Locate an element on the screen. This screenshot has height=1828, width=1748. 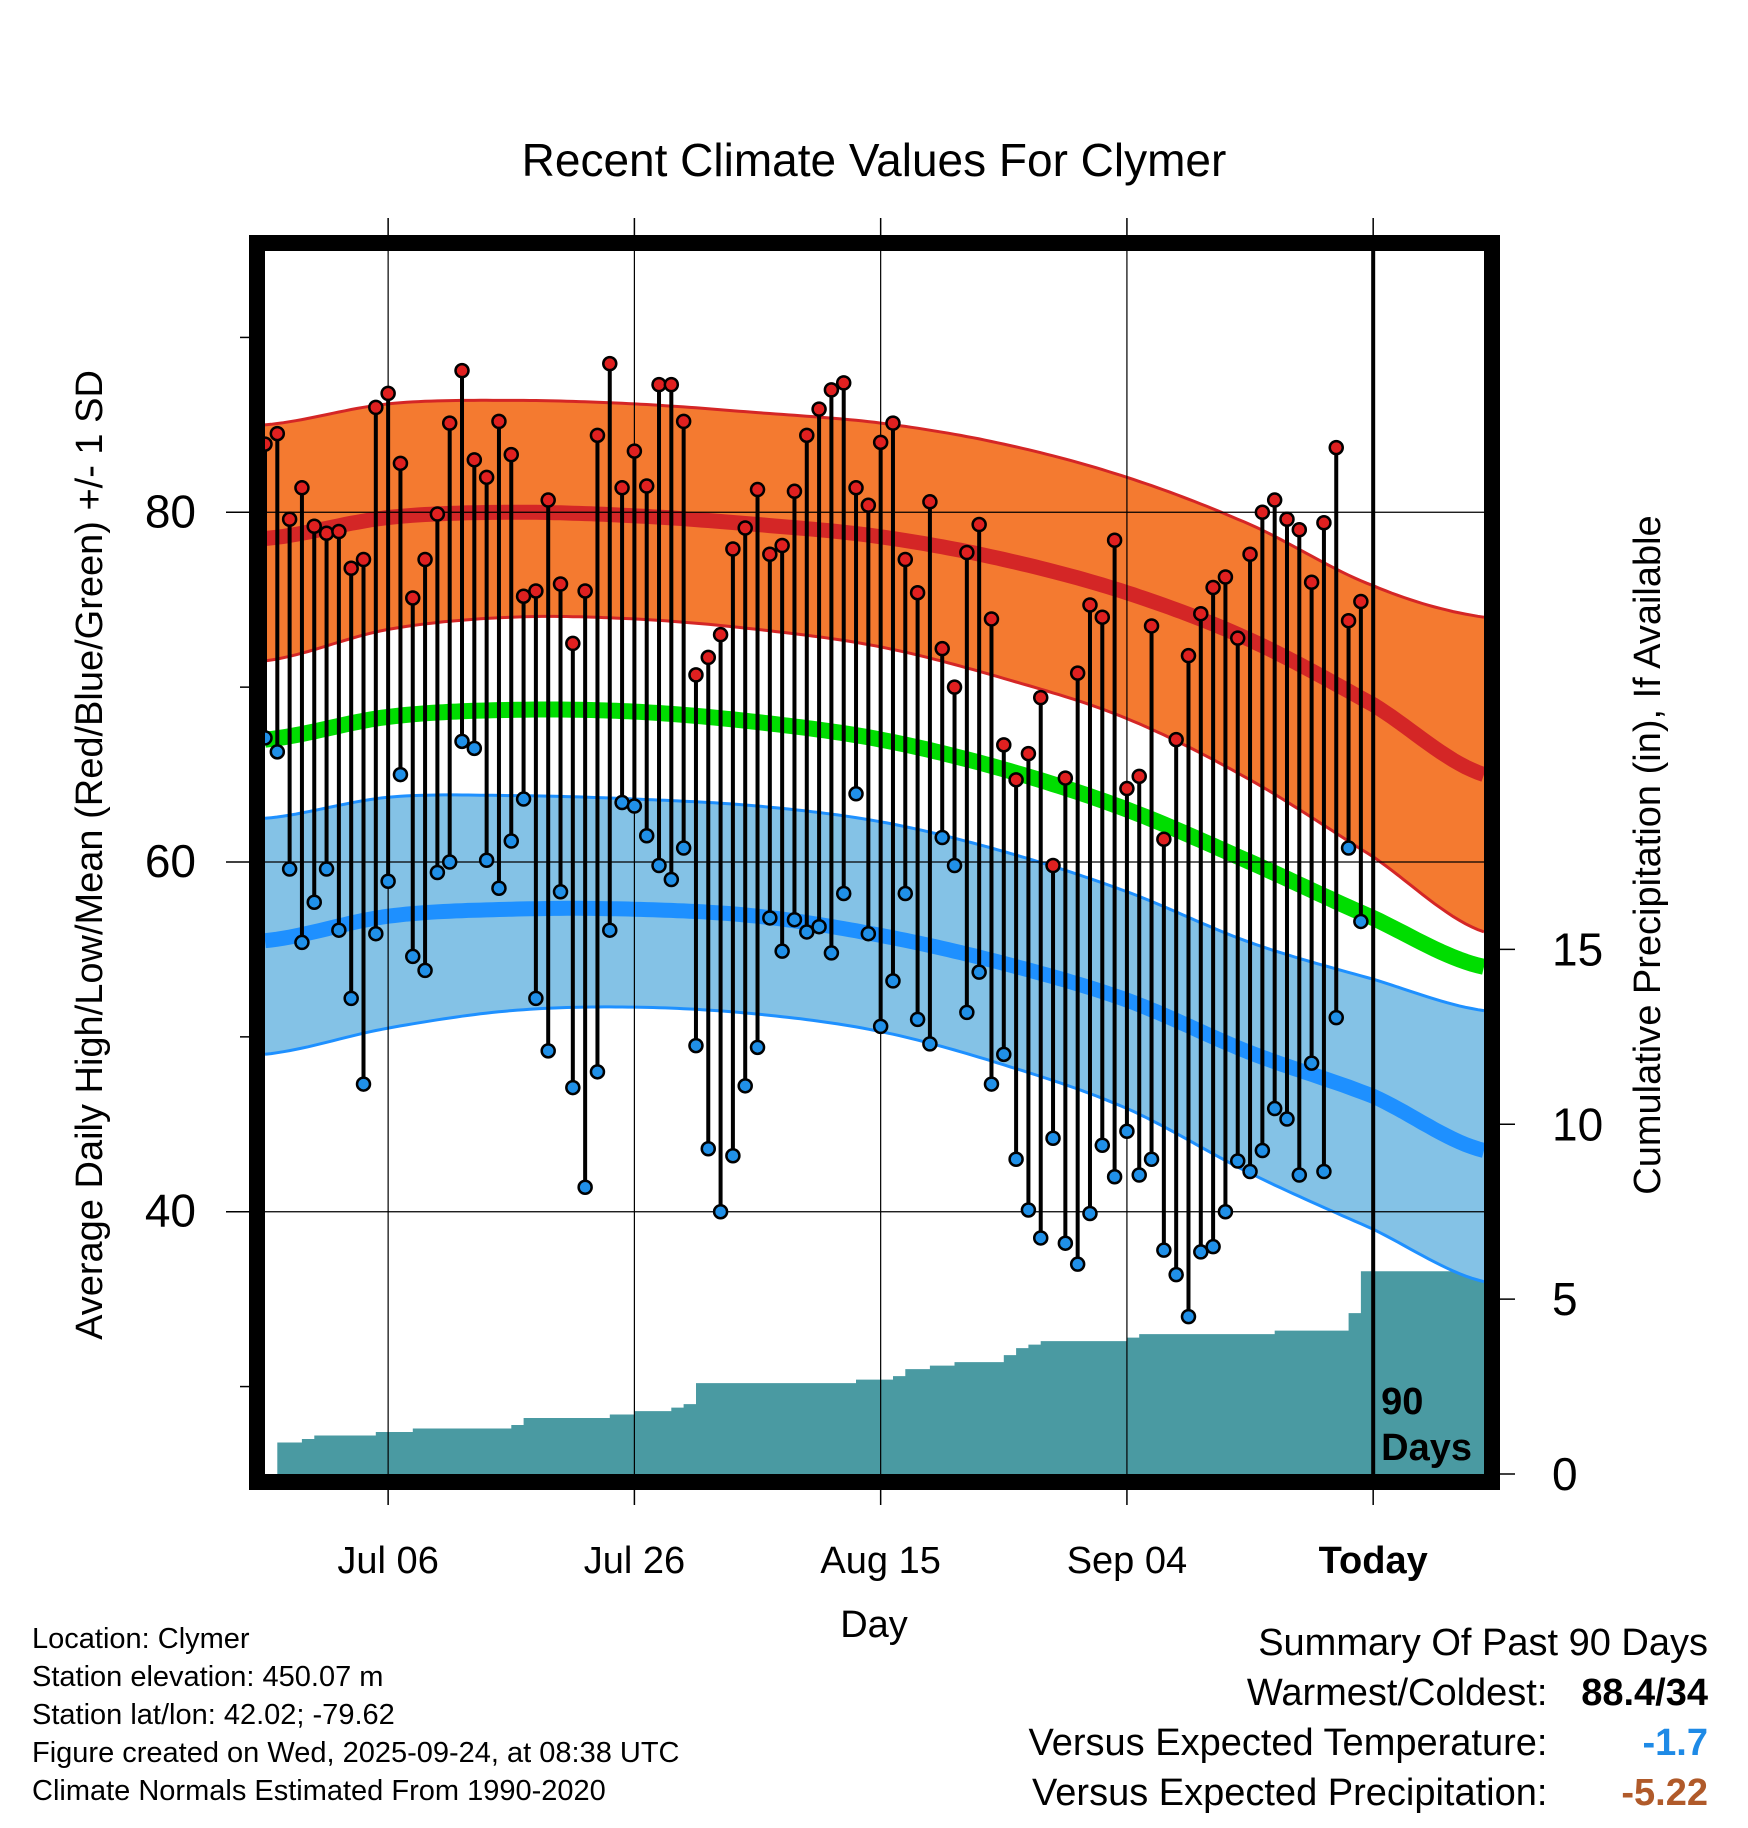
low-sd-upper-edge is located at coordinates (874, 903).